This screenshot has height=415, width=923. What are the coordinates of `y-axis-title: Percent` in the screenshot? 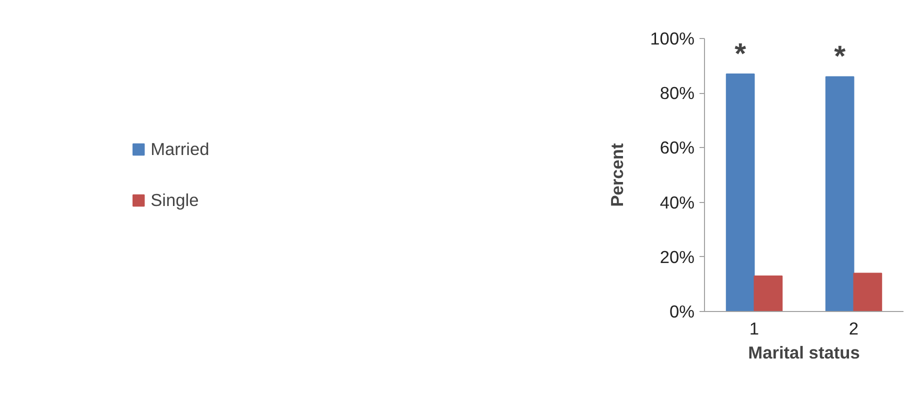 It's located at (617, 174).